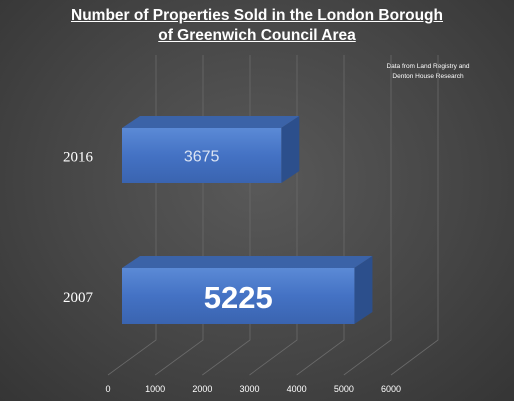  I want to click on source-annotation-line-1: Data from Land Registry and, so click(428, 66).